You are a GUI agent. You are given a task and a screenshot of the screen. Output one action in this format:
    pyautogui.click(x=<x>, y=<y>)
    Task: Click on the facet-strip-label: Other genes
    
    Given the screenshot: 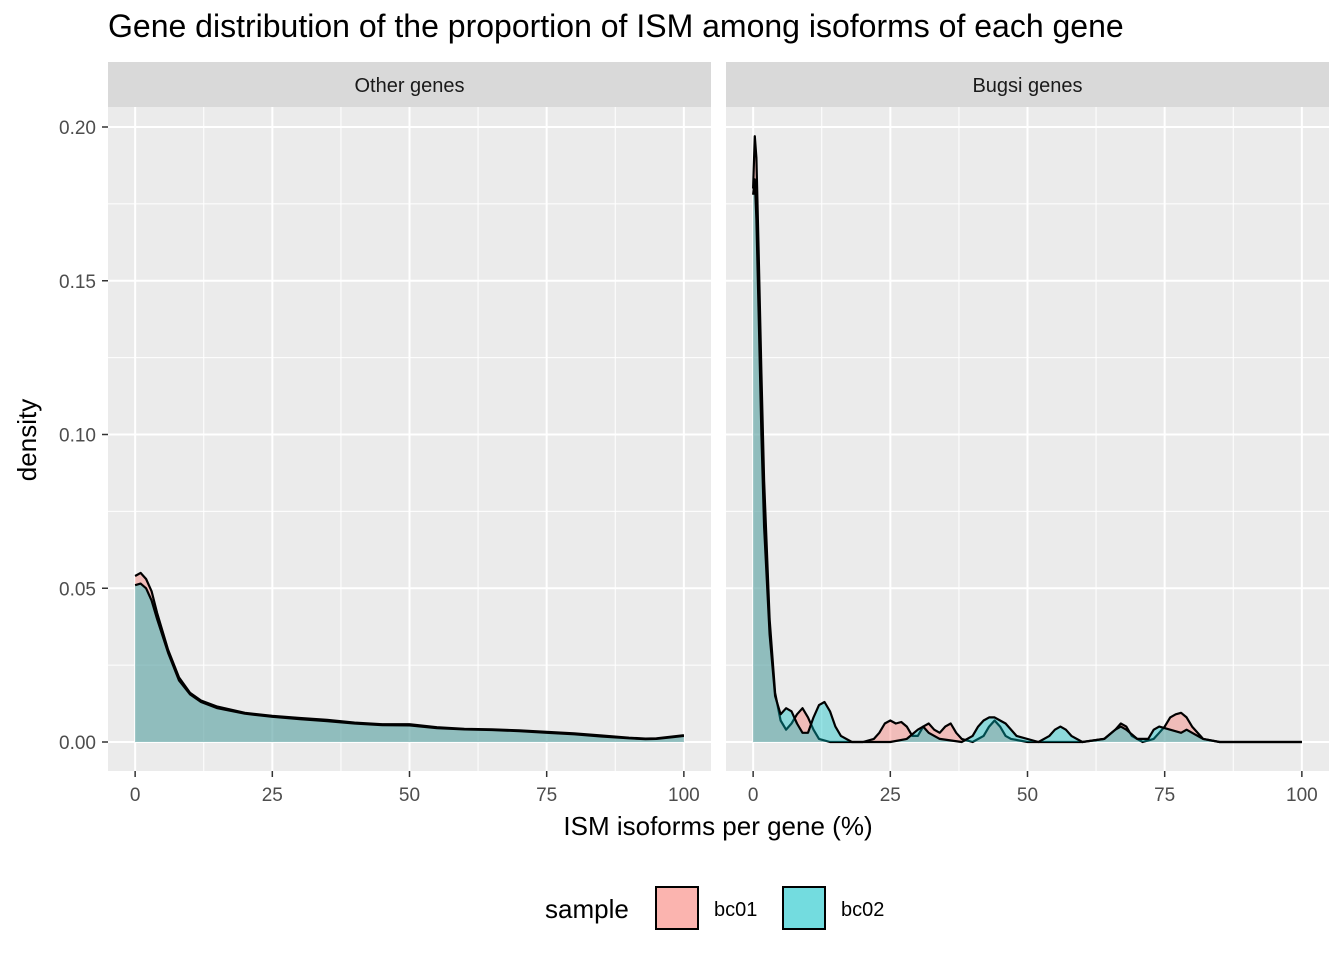 What is the action you would take?
    pyautogui.click(x=409, y=86)
    